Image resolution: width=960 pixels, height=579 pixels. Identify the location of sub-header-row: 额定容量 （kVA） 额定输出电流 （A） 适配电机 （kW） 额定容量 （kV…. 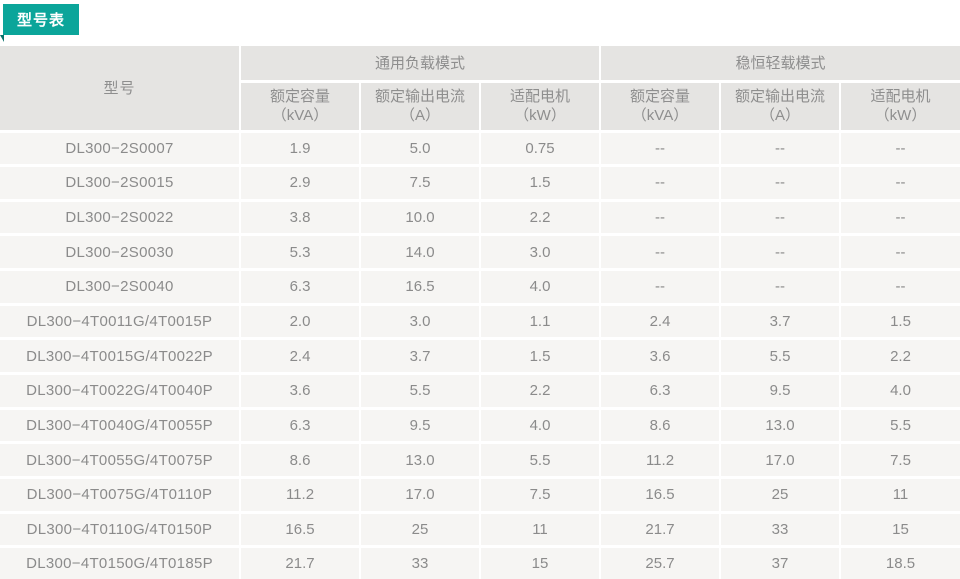
(480, 106).